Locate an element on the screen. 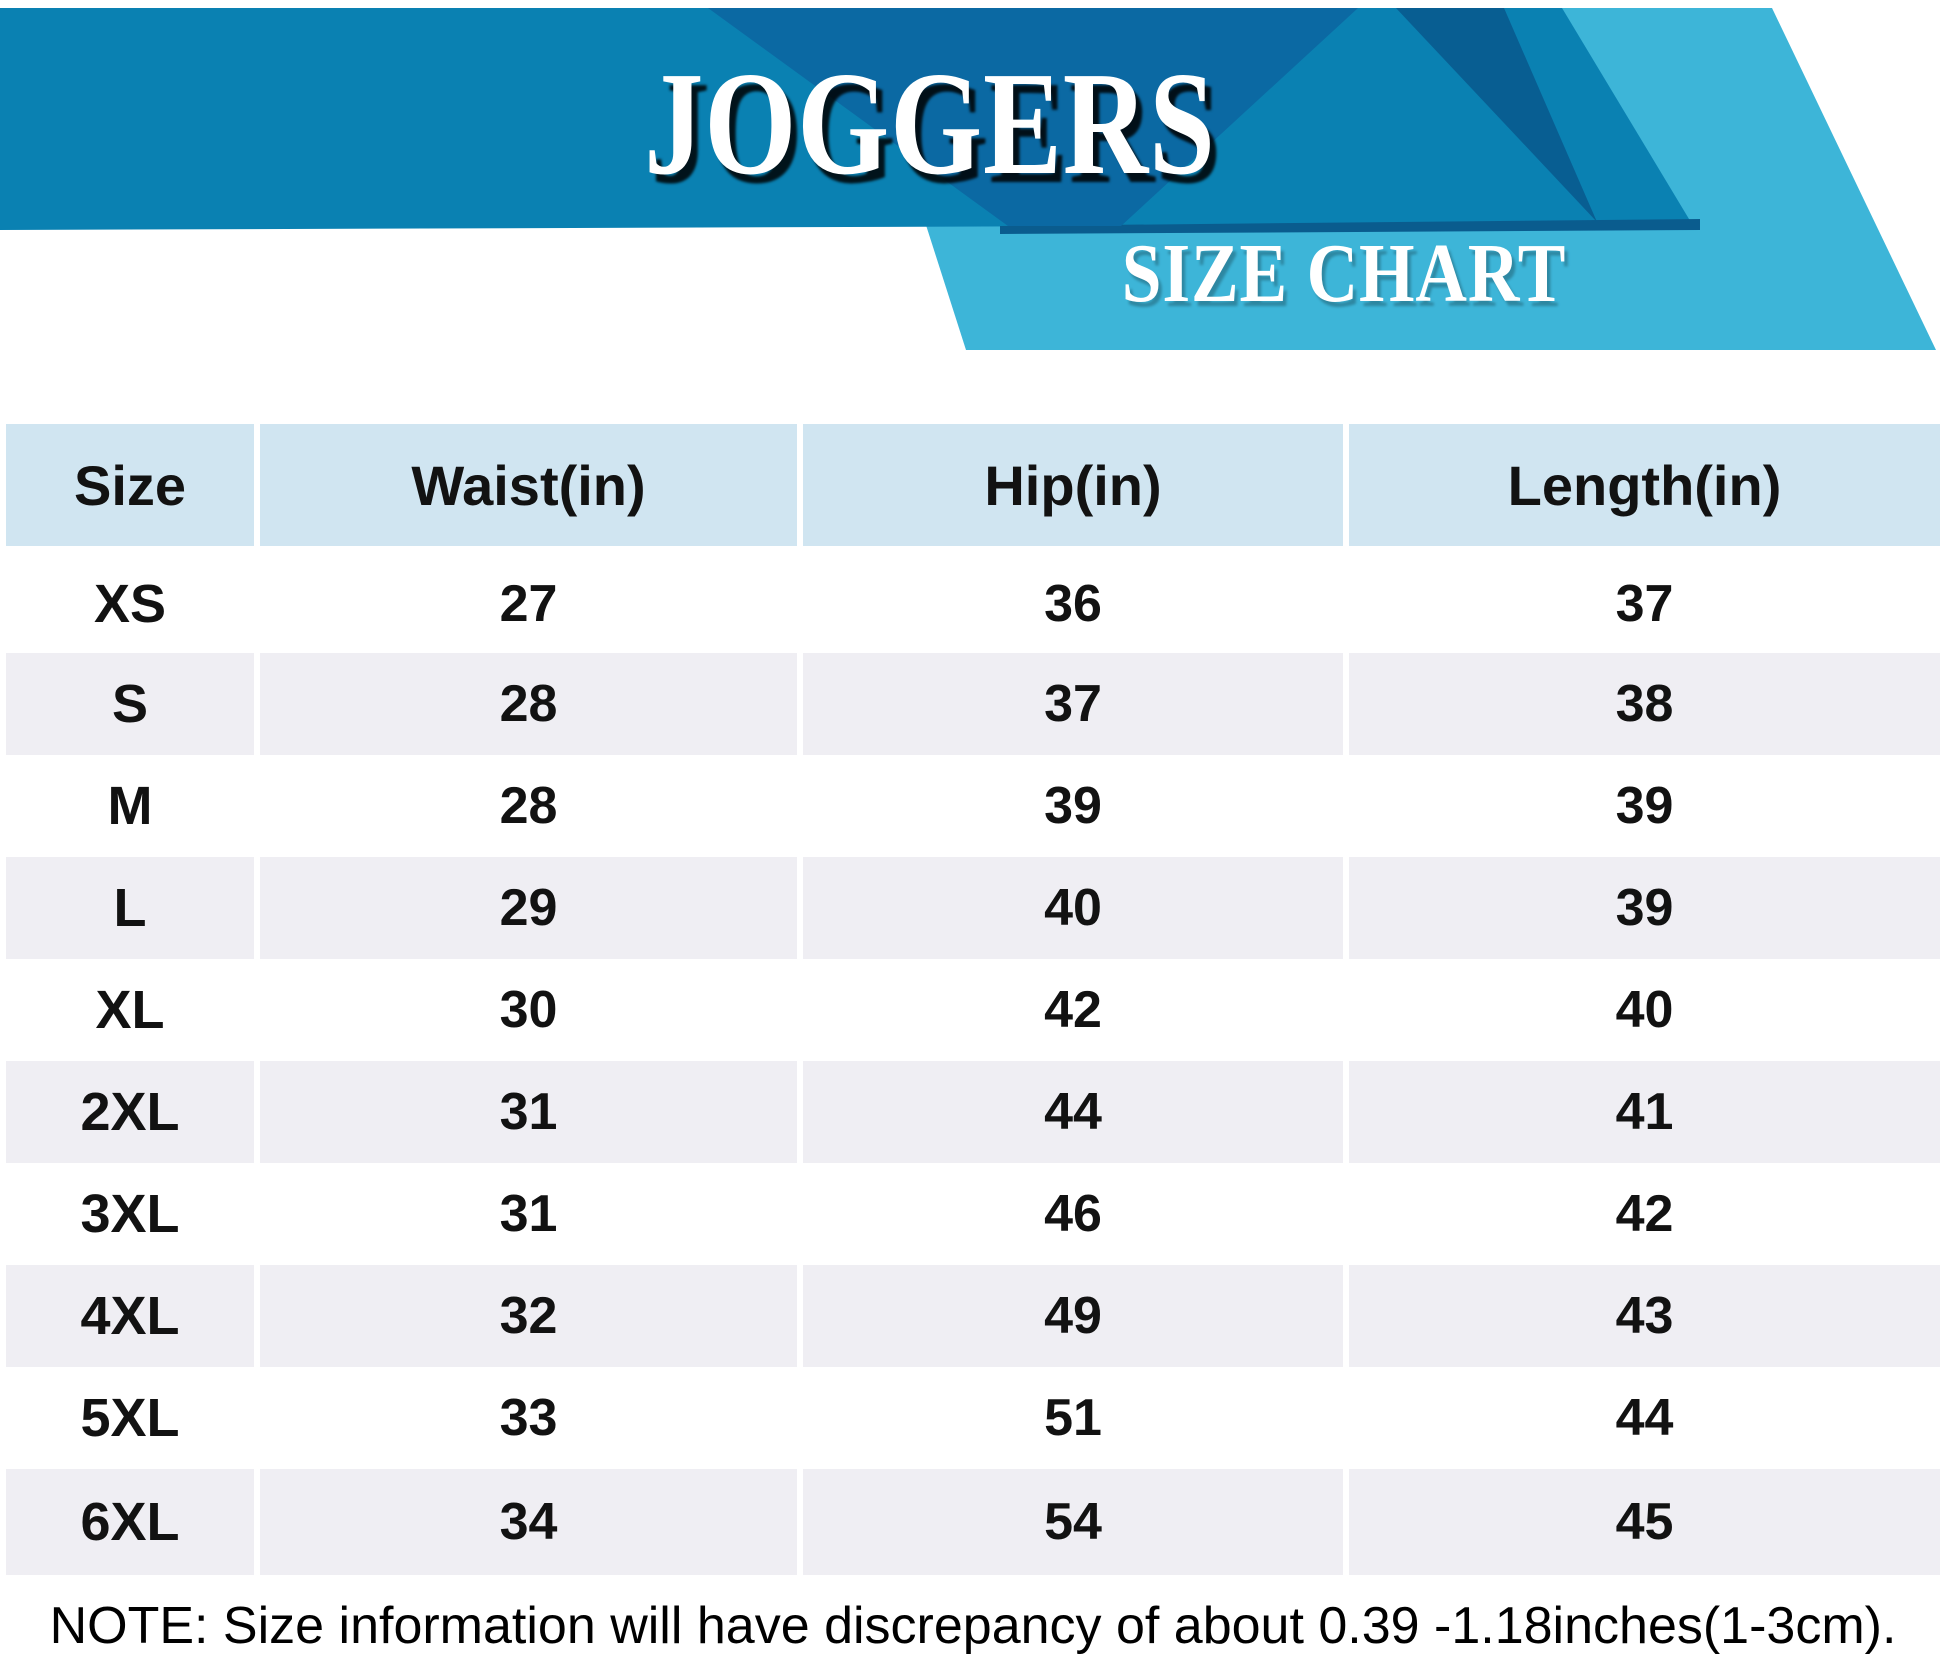 This screenshot has height=1672, width=1946. size-cell: 3XL is located at coordinates (130, 1214).